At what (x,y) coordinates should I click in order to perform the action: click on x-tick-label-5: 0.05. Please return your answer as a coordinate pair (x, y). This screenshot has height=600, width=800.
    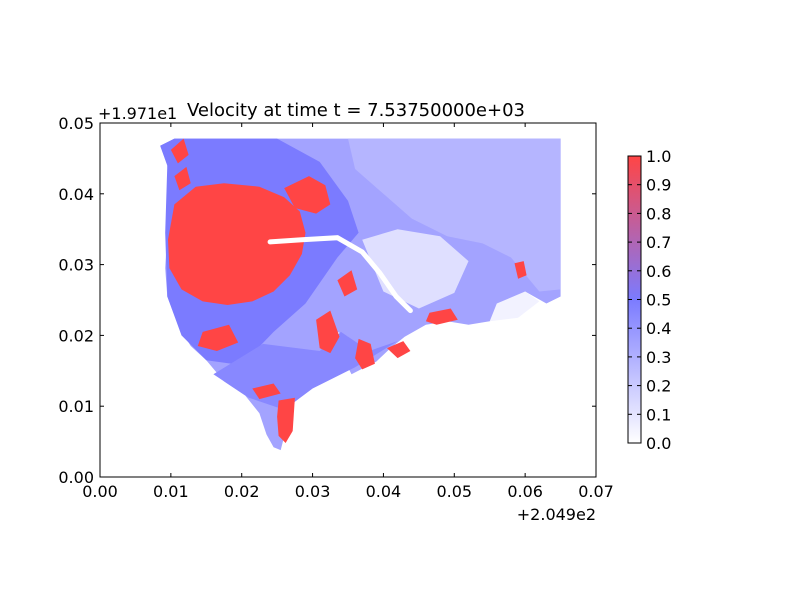
    Looking at the image, I should click on (454, 491).